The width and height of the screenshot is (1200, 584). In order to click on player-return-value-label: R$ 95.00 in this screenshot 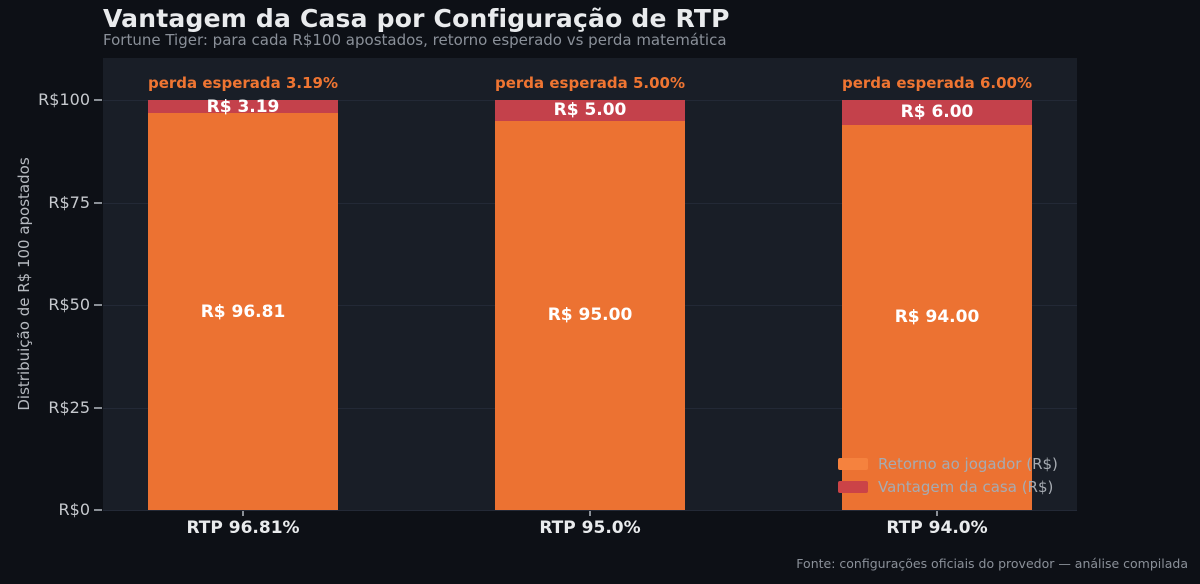, I will do `click(590, 315)`.